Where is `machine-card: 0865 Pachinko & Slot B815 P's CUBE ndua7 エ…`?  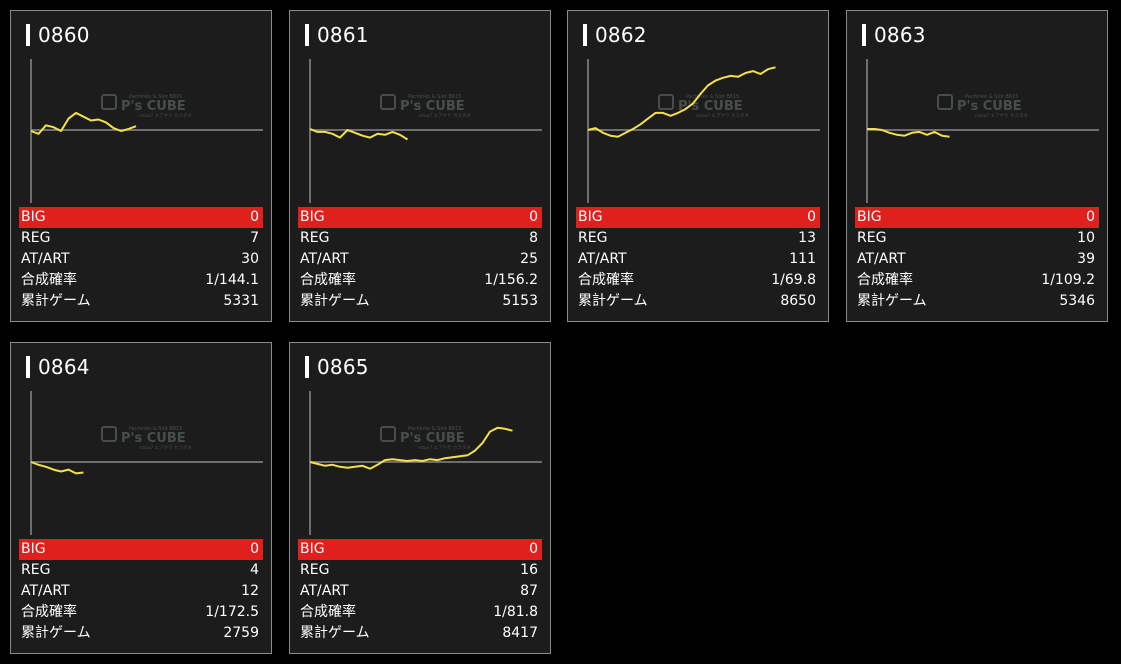
machine-card: 0865 Pachinko & Slot B815 P's CUBE ndua7 エ… is located at coordinates (420, 498).